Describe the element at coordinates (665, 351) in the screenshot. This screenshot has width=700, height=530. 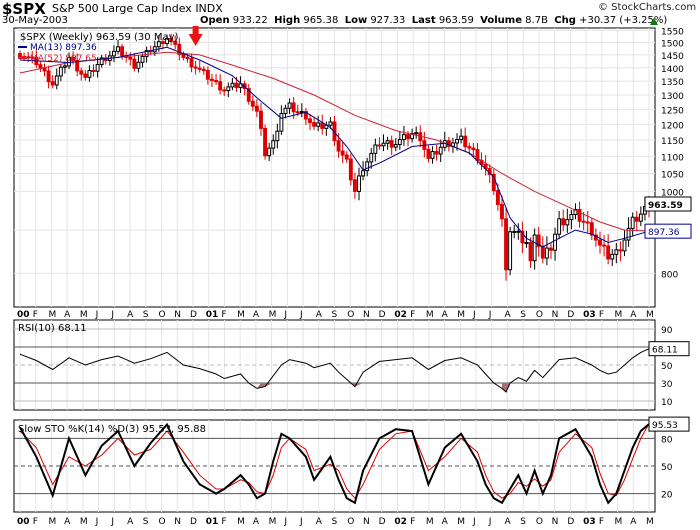
I see `rsi-last-label: 68.11` at that location.